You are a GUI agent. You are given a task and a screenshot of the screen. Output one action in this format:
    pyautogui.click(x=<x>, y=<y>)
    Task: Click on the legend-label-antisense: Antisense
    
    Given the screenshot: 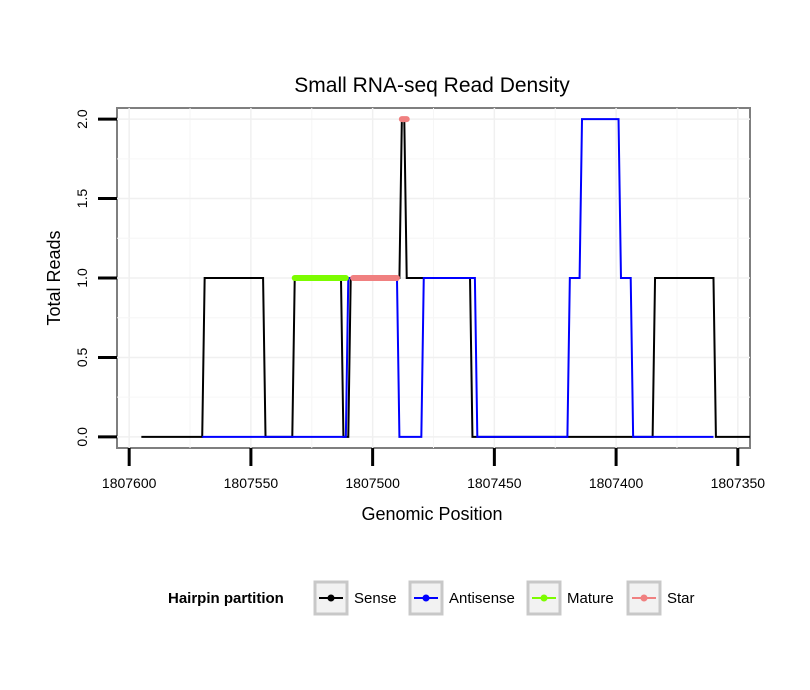 What is the action you would take?
    pyautogui.click(x=482, y=598)
    